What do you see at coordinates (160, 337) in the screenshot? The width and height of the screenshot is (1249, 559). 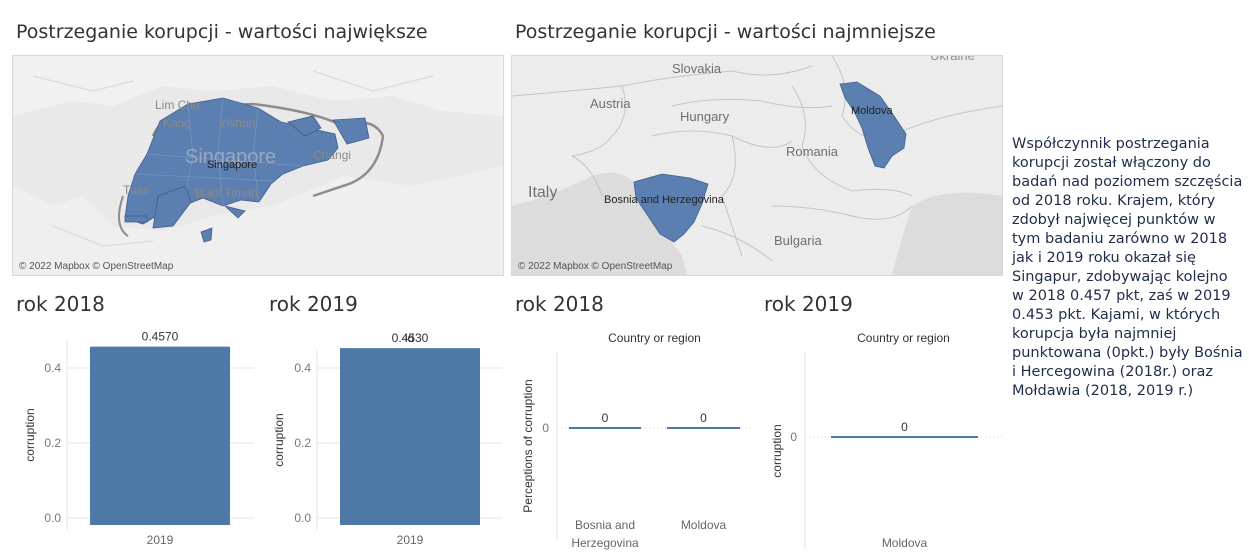 I see `top-2018-data-label-0: 0.4570` at bounding box center [160, 337].